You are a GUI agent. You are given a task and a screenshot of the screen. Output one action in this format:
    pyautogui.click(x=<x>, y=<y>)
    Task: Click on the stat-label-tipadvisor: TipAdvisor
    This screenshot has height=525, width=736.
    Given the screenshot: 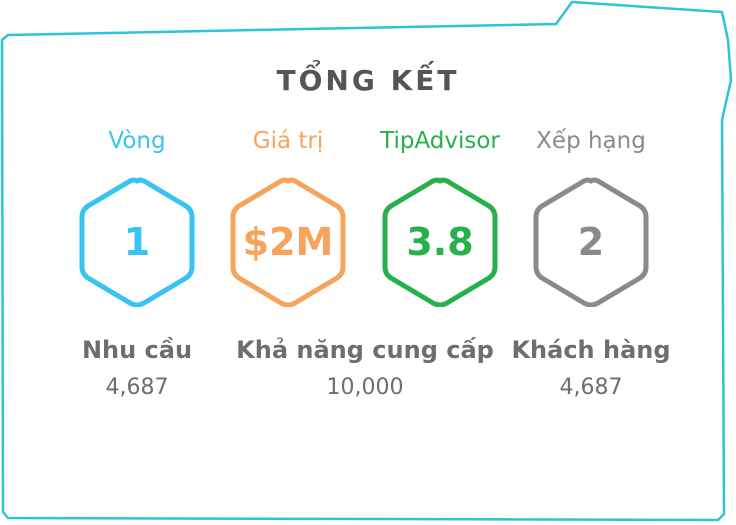 What is the action you would take?
    pyautogui.click(x=440, y=141)
    